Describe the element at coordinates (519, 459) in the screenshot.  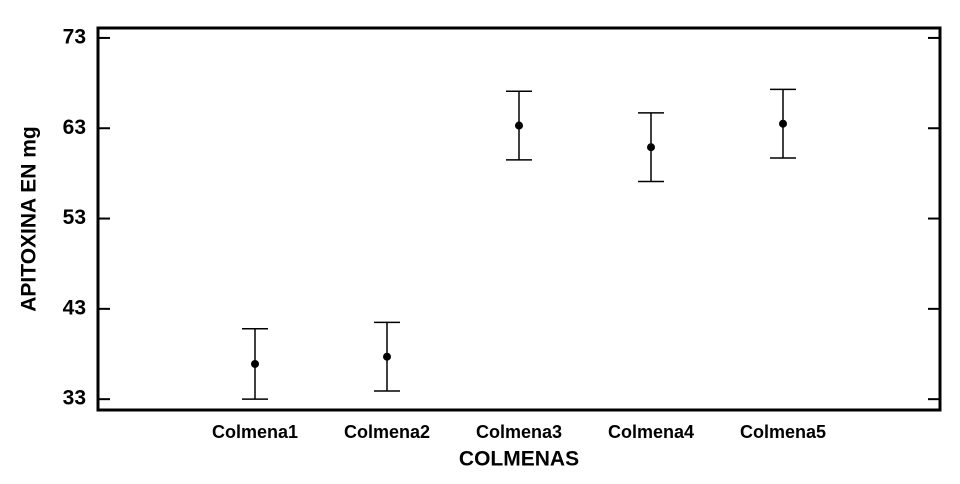
I see `x-axis-title: COLMENAS` at that location.